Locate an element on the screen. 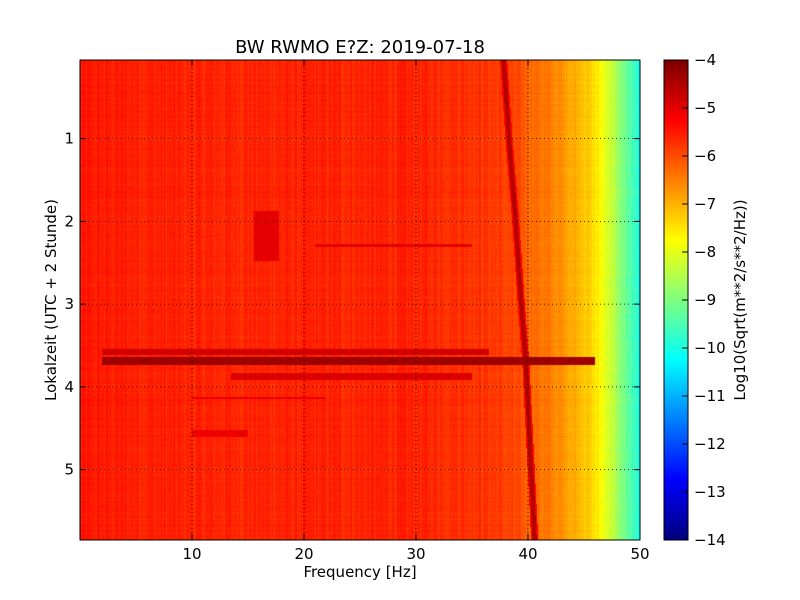 The height and width of the screenshot is (600, 800). y-tick-label: 5 is located at coordinates (69, 470).